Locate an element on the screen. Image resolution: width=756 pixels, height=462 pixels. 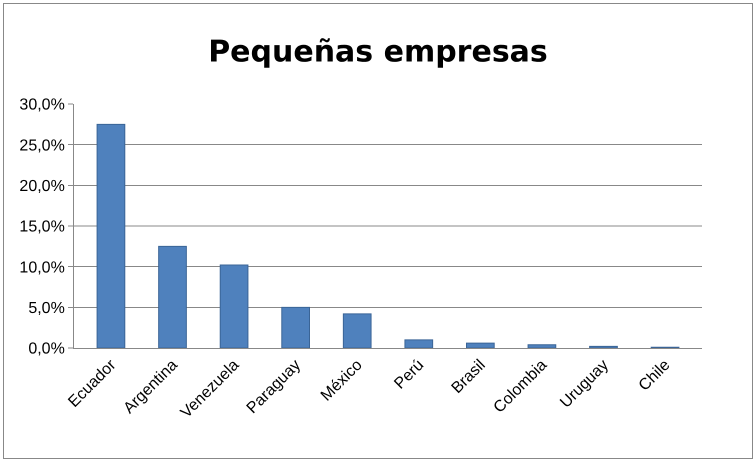
chart-title: Pequeñas empresas is located at coordinates (378, 52).